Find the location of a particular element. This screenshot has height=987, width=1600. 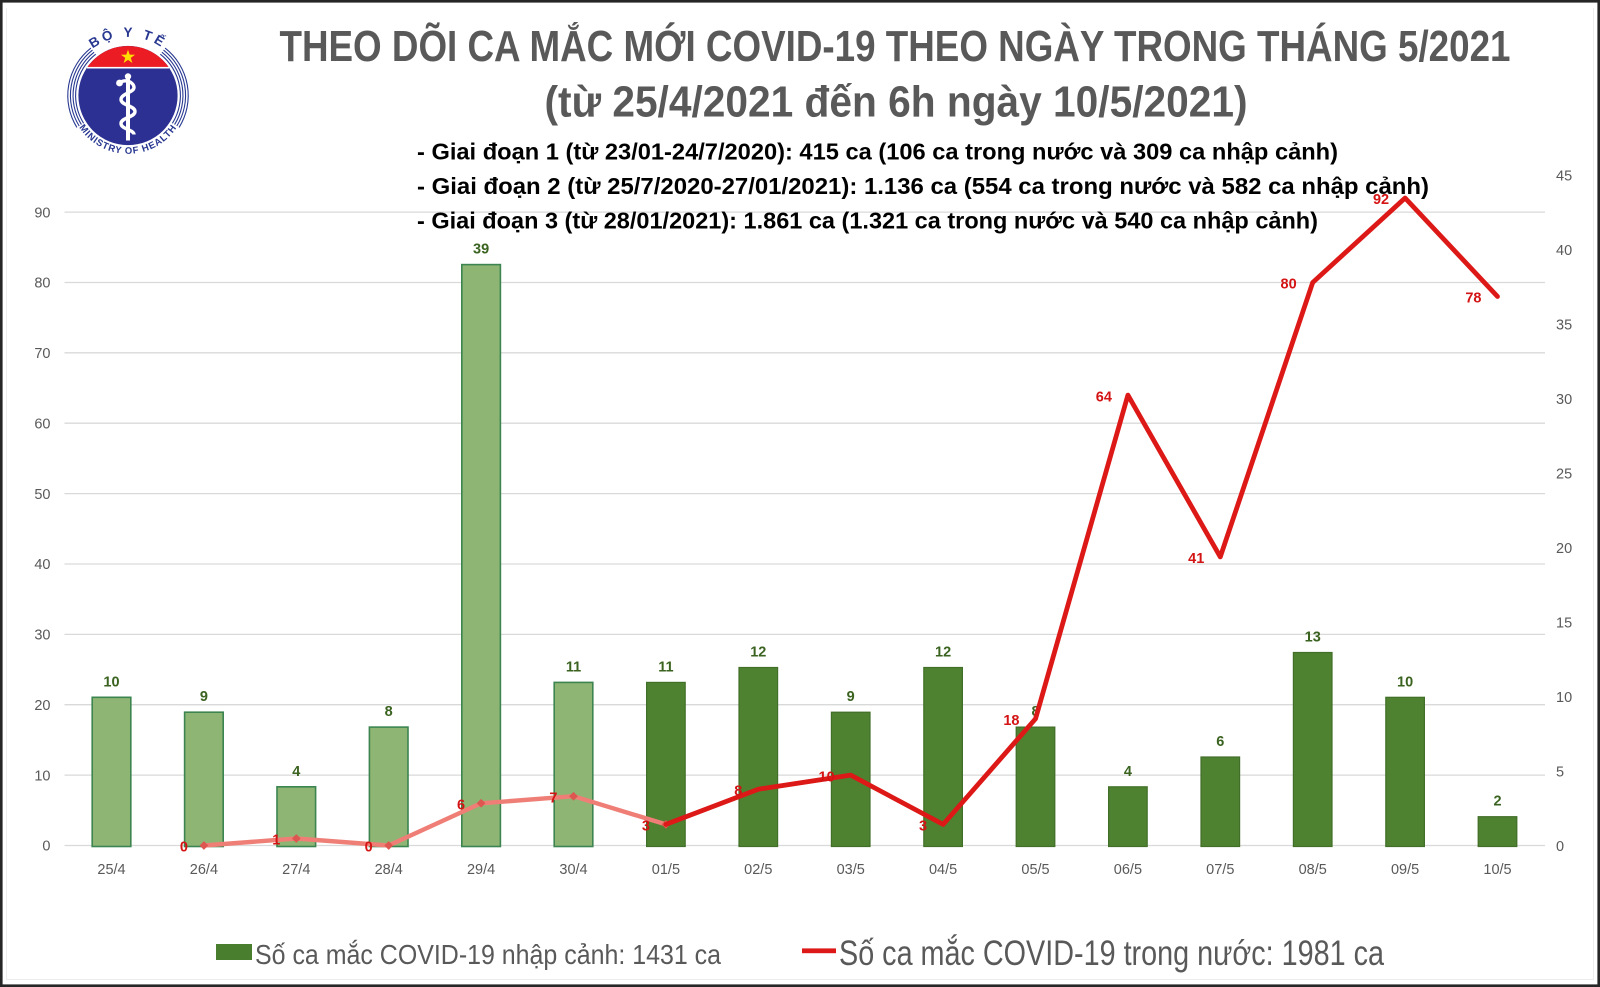

svg-text: 25/4 is located at coordinates (111, 870).